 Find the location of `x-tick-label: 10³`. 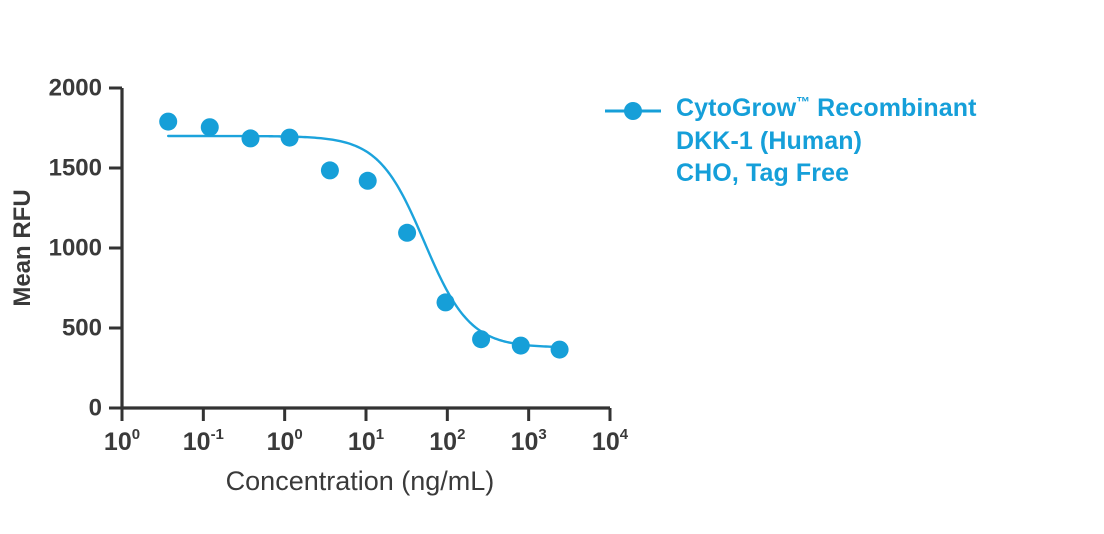

x-tick-label: 10³ is located at coordinates (529, 441).